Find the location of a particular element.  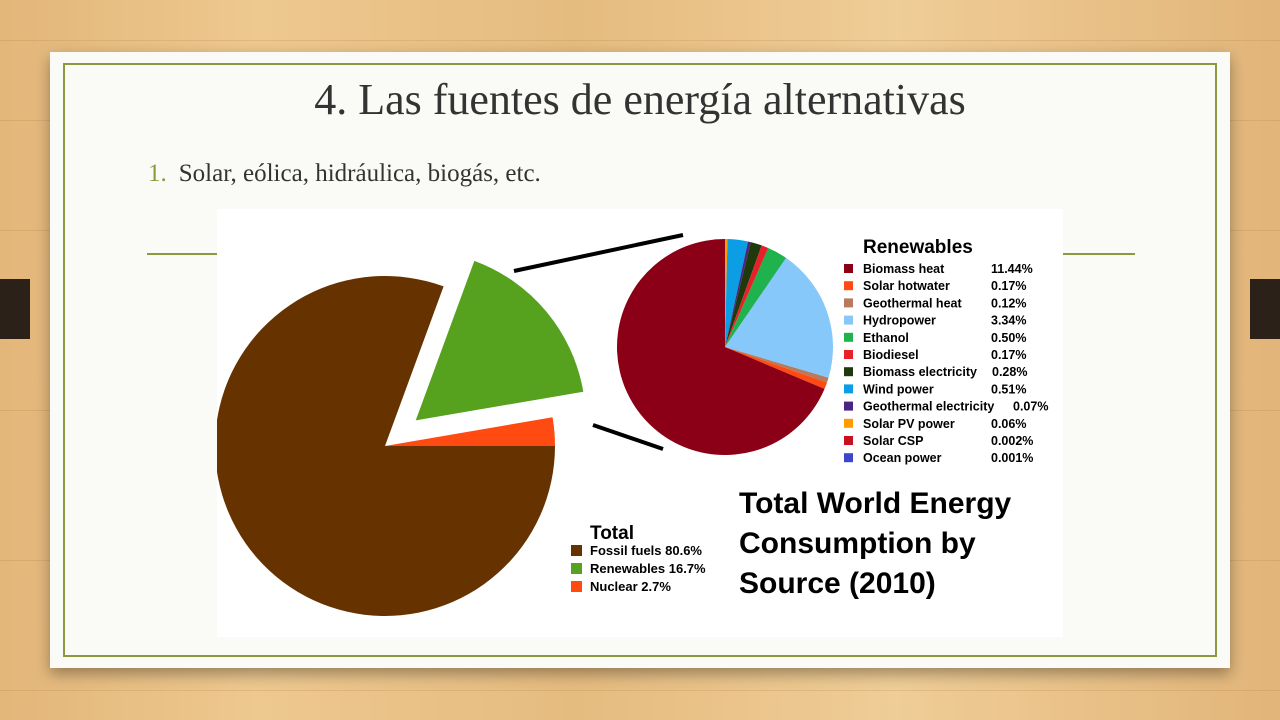

renewables-legend-value-wind-power: 0.51% is located at coordinates (1008, 389).